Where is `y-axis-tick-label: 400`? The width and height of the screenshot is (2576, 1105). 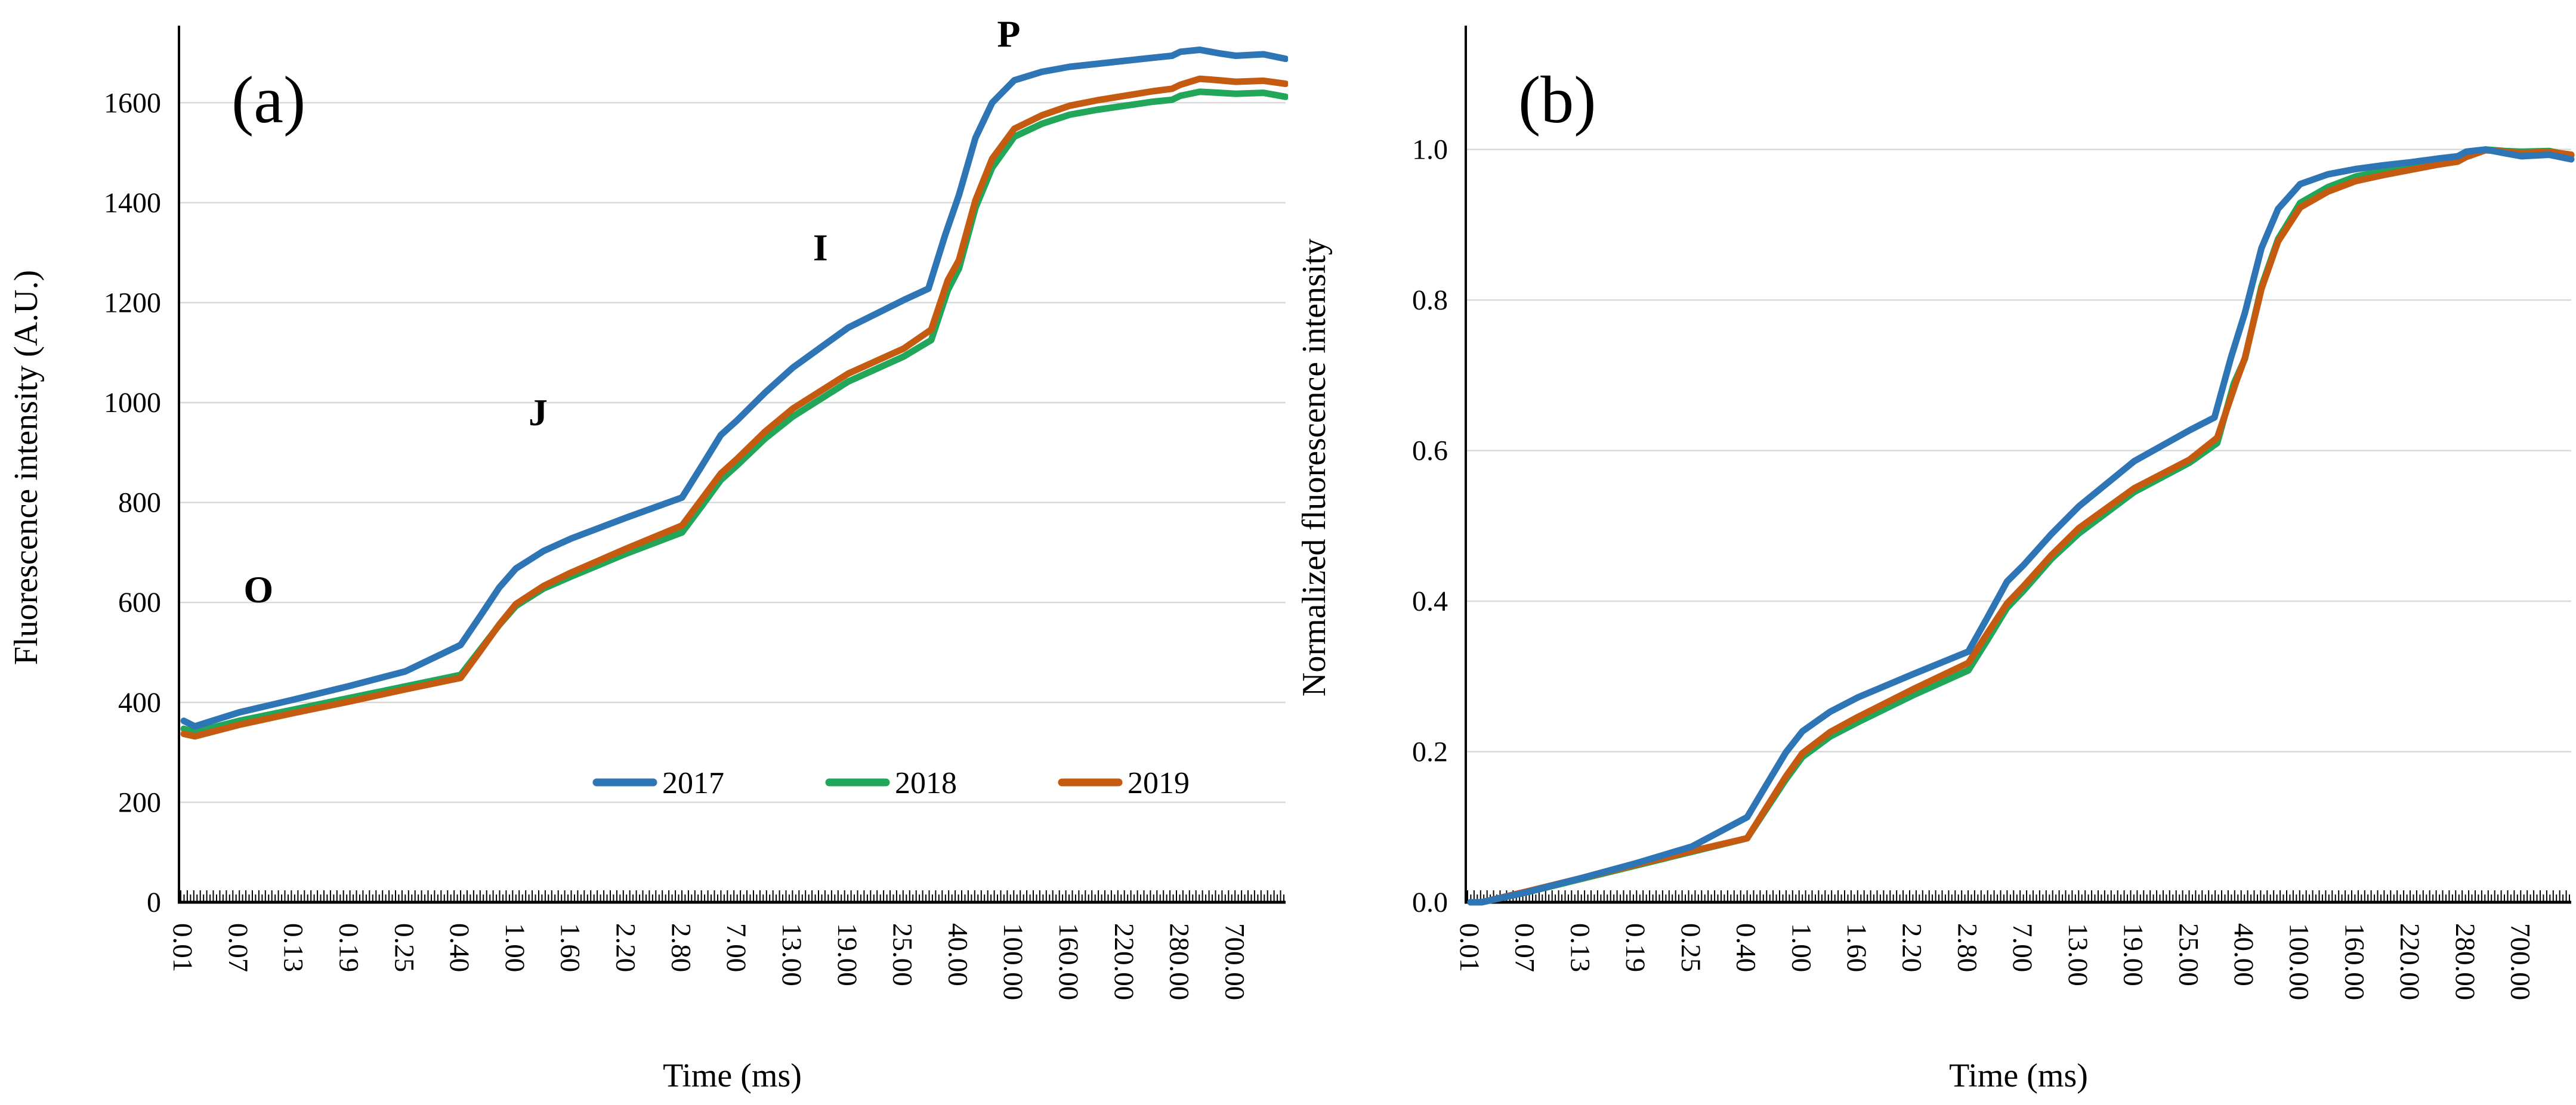 y-axis-tick-label: 400 is located at coordinates (139, 703).